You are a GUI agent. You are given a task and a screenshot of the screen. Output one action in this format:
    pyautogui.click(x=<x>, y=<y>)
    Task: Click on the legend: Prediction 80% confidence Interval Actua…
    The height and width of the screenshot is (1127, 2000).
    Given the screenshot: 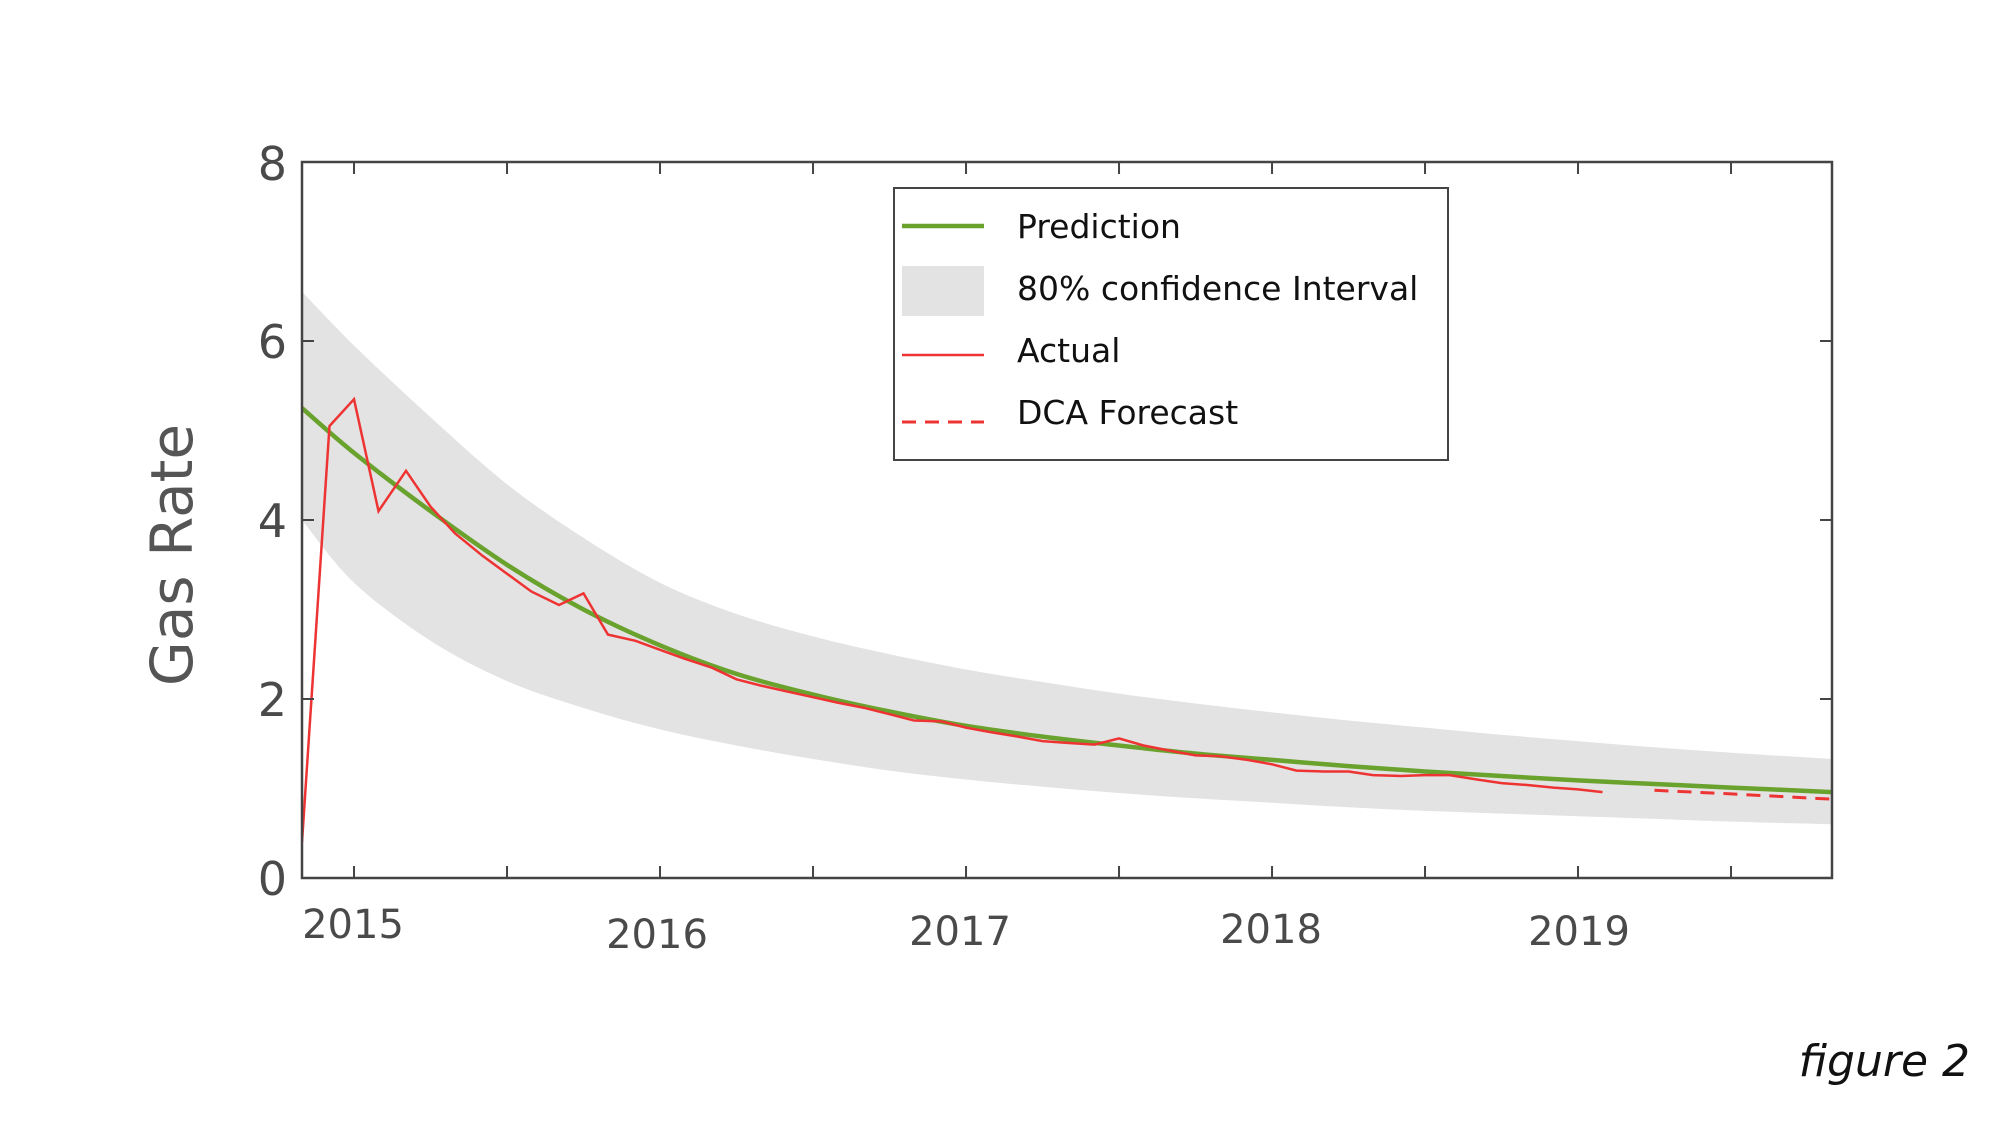 What is the action you would take?
    pyautogui.click(x=1171, y=324)
    